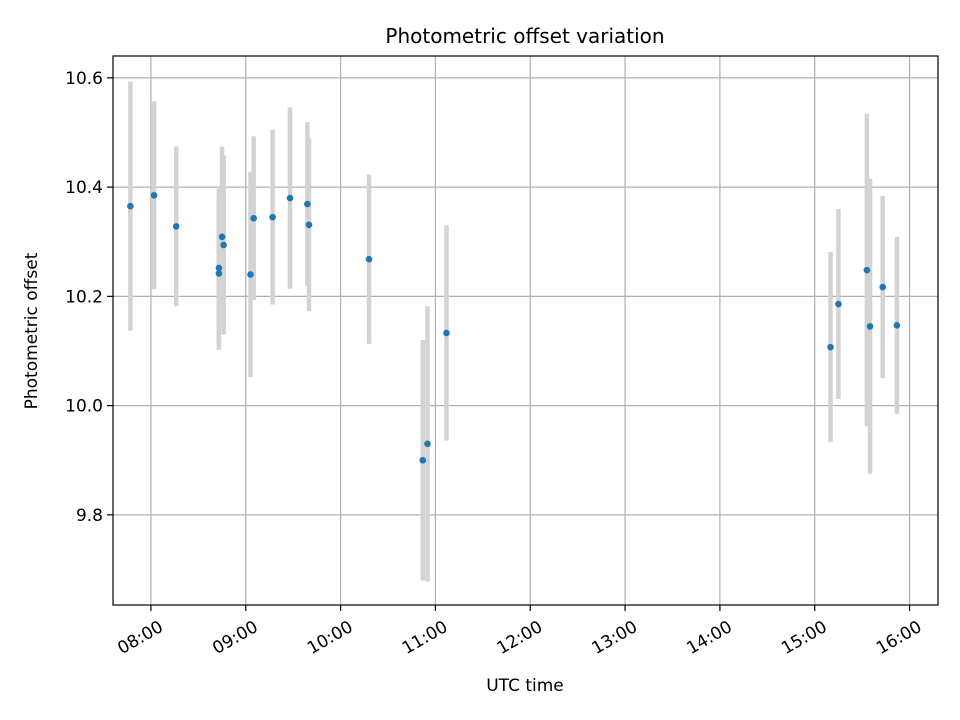 Image resolution: width=960 pixels, height=720 pixels. What do you see at coordinates (84, 297) in the screenshot?
I see `y-tick-label: 10.2` at bounding box center [84, 297].